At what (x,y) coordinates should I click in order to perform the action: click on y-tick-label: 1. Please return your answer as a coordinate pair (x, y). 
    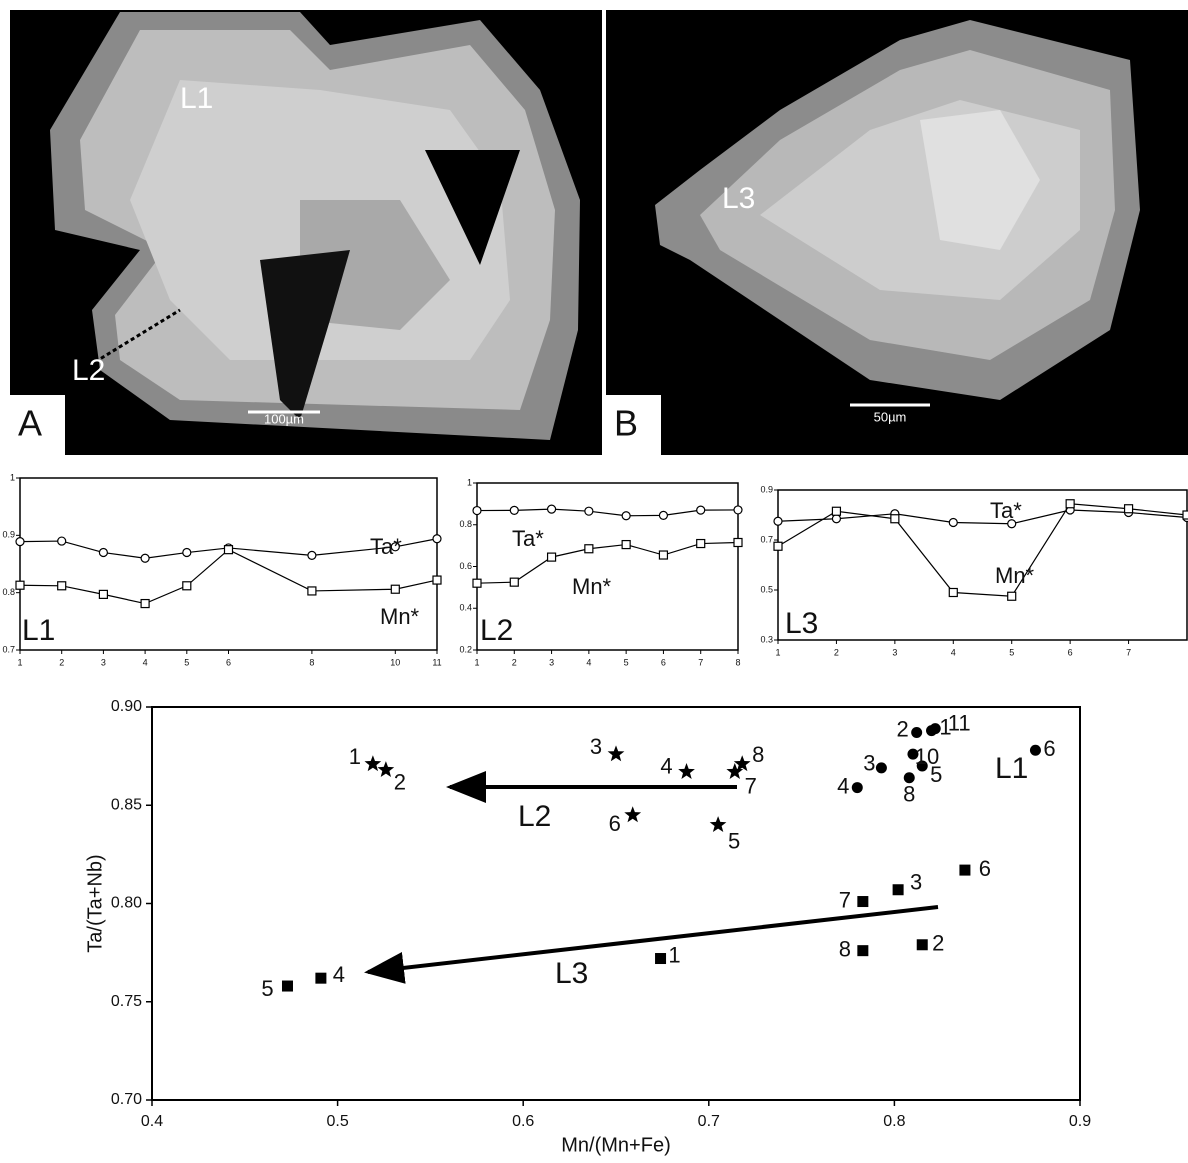
    Looking at the image, I should click on (469, 482).